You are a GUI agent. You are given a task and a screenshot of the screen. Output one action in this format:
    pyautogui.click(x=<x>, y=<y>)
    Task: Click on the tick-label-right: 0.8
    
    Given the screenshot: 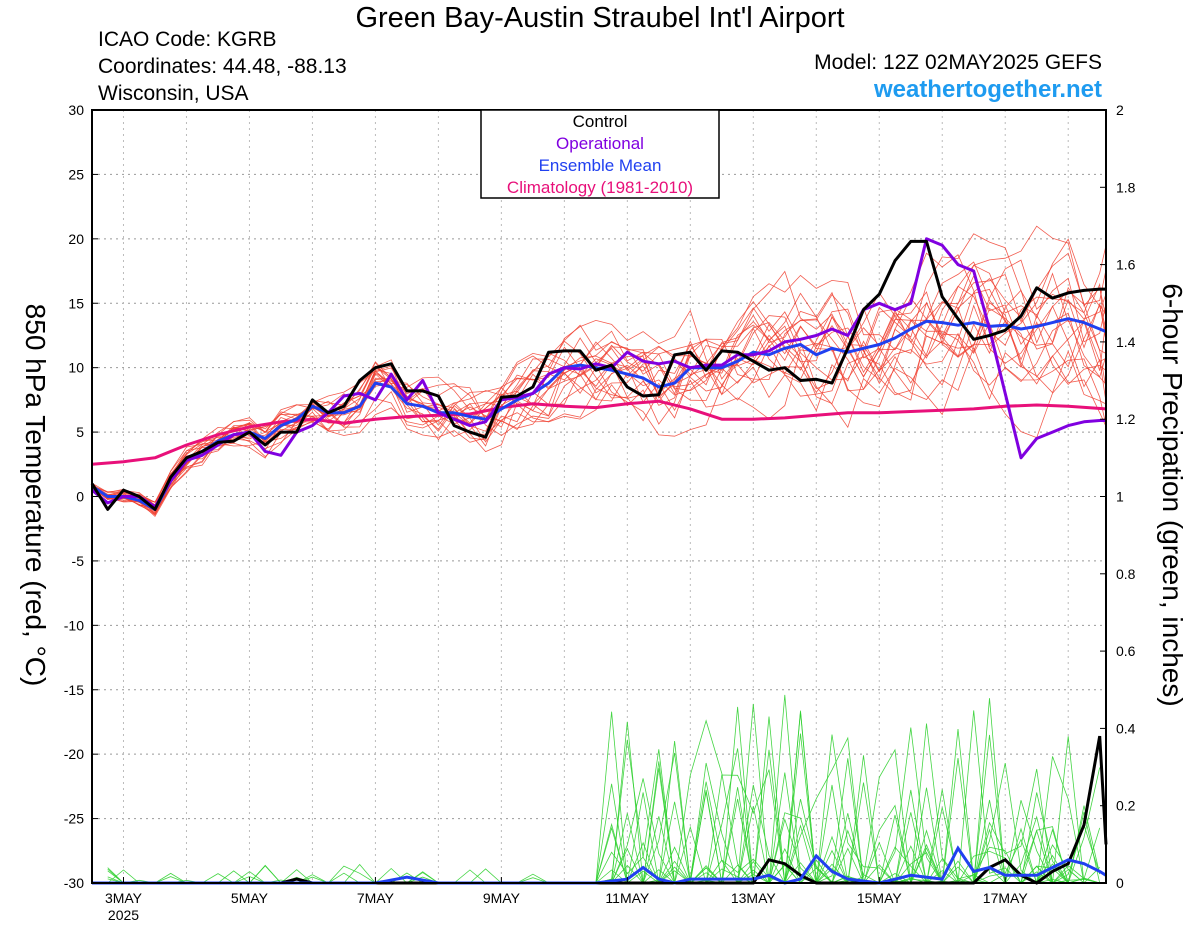 What is the action you would take?
    pyautogui.click(x=1126, y=574)
    